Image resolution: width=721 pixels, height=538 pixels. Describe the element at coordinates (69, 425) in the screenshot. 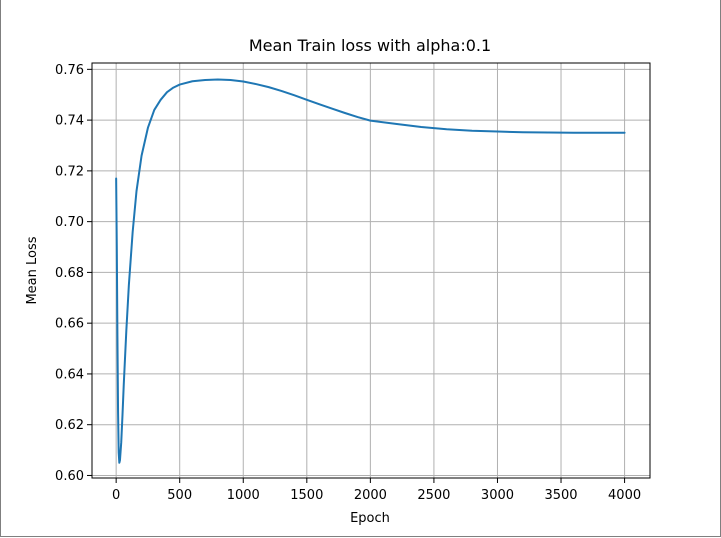

I see `y-tick-label: 0.62` at that location.